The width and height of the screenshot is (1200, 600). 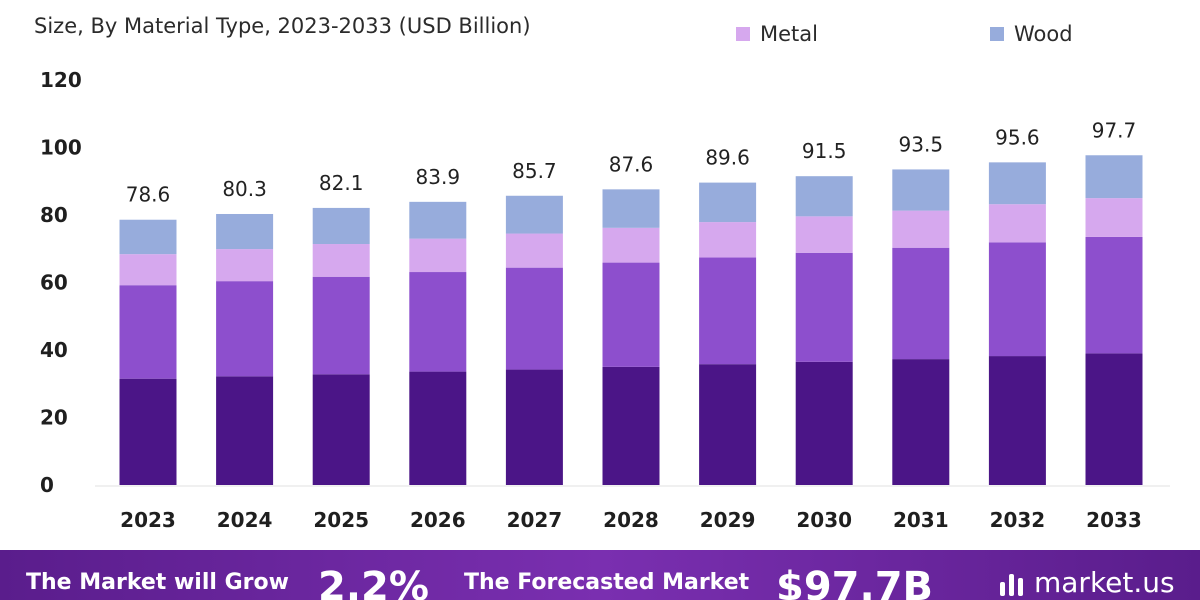 I want to click on market-us-logo-icon, so click(x=1013, y=583).